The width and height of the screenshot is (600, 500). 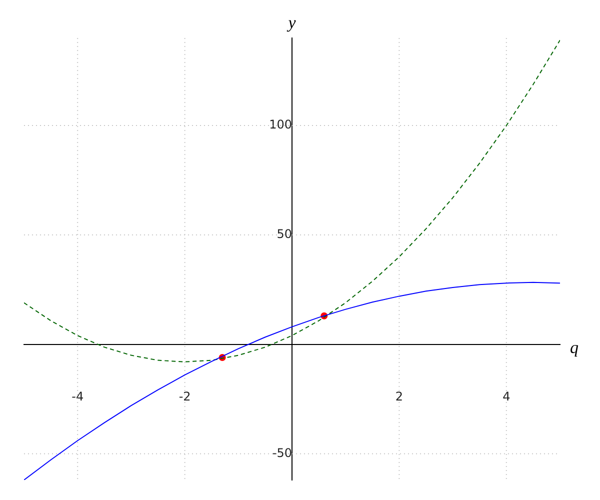 I want to click on x-tick-label: 4, so click(x=506, y=397).